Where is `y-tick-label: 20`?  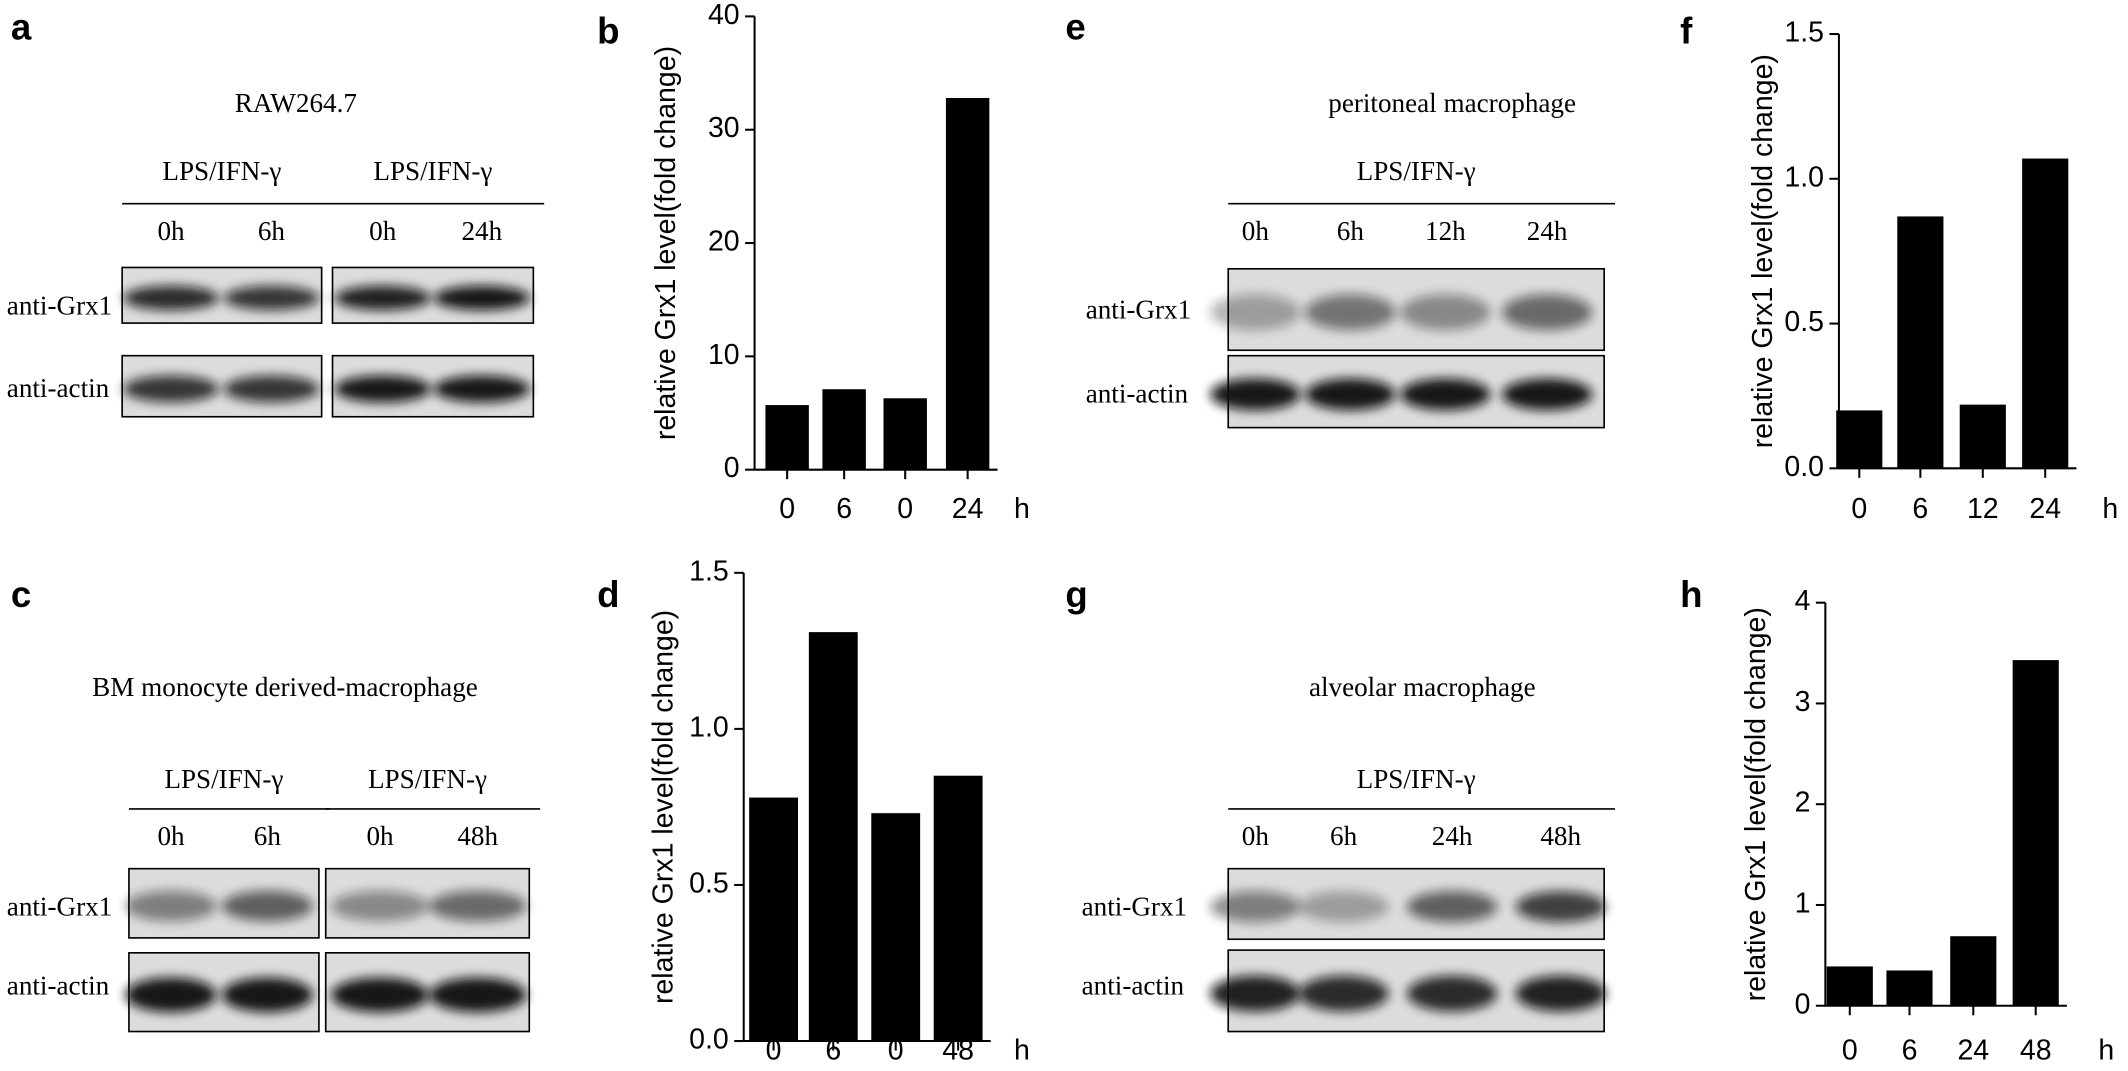
y-tick-label: 20 is located at coordinates (724, 242).